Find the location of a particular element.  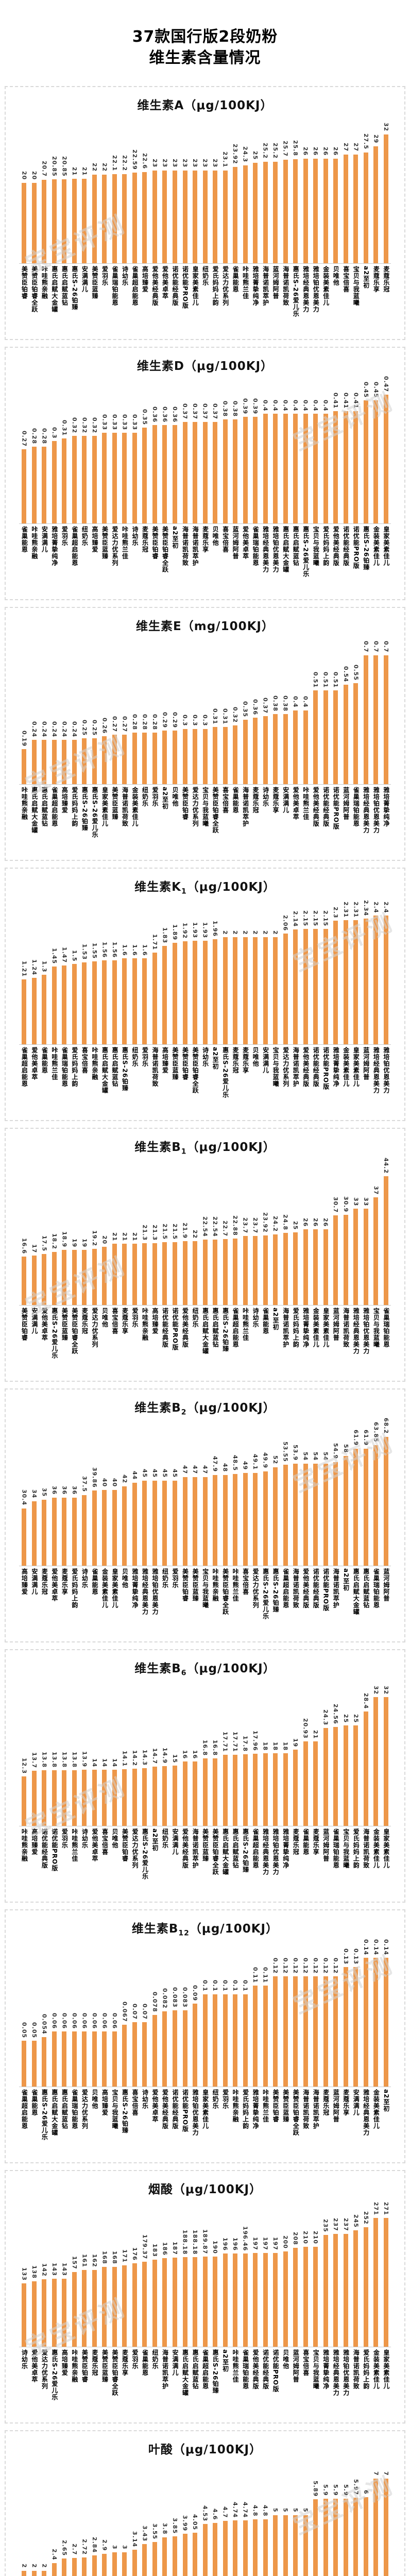

bar-slot: 0.06 is located at coordinates (84, 2022).